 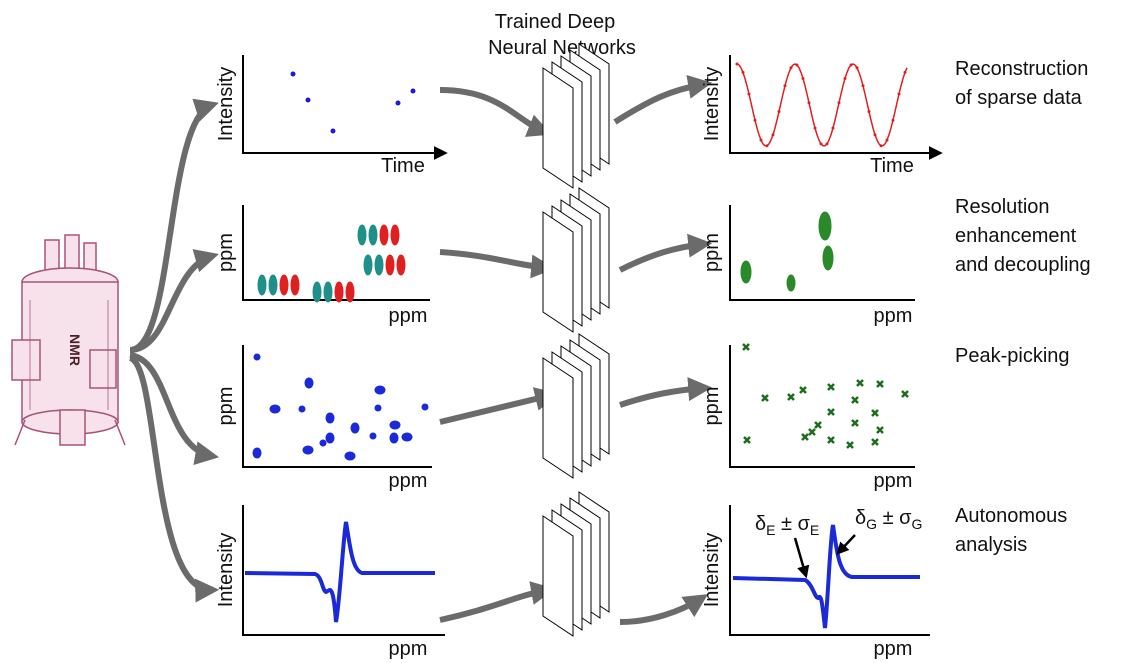 What do you see at coordinates (892, 166) in the screenshot?
I see `x-axis-label: Time` at bounding box center [892, 166].